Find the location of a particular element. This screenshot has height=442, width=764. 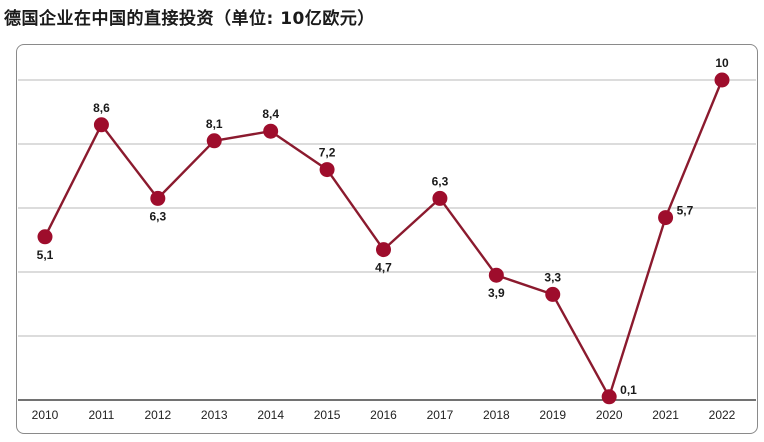

x-tick-label-2019: 2019 is located at coordinates (552, 415).